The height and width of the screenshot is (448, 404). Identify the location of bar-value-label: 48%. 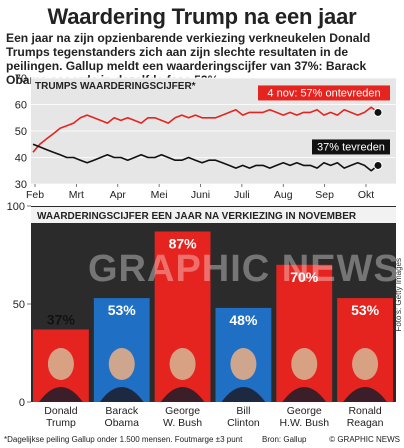
(243, 320).